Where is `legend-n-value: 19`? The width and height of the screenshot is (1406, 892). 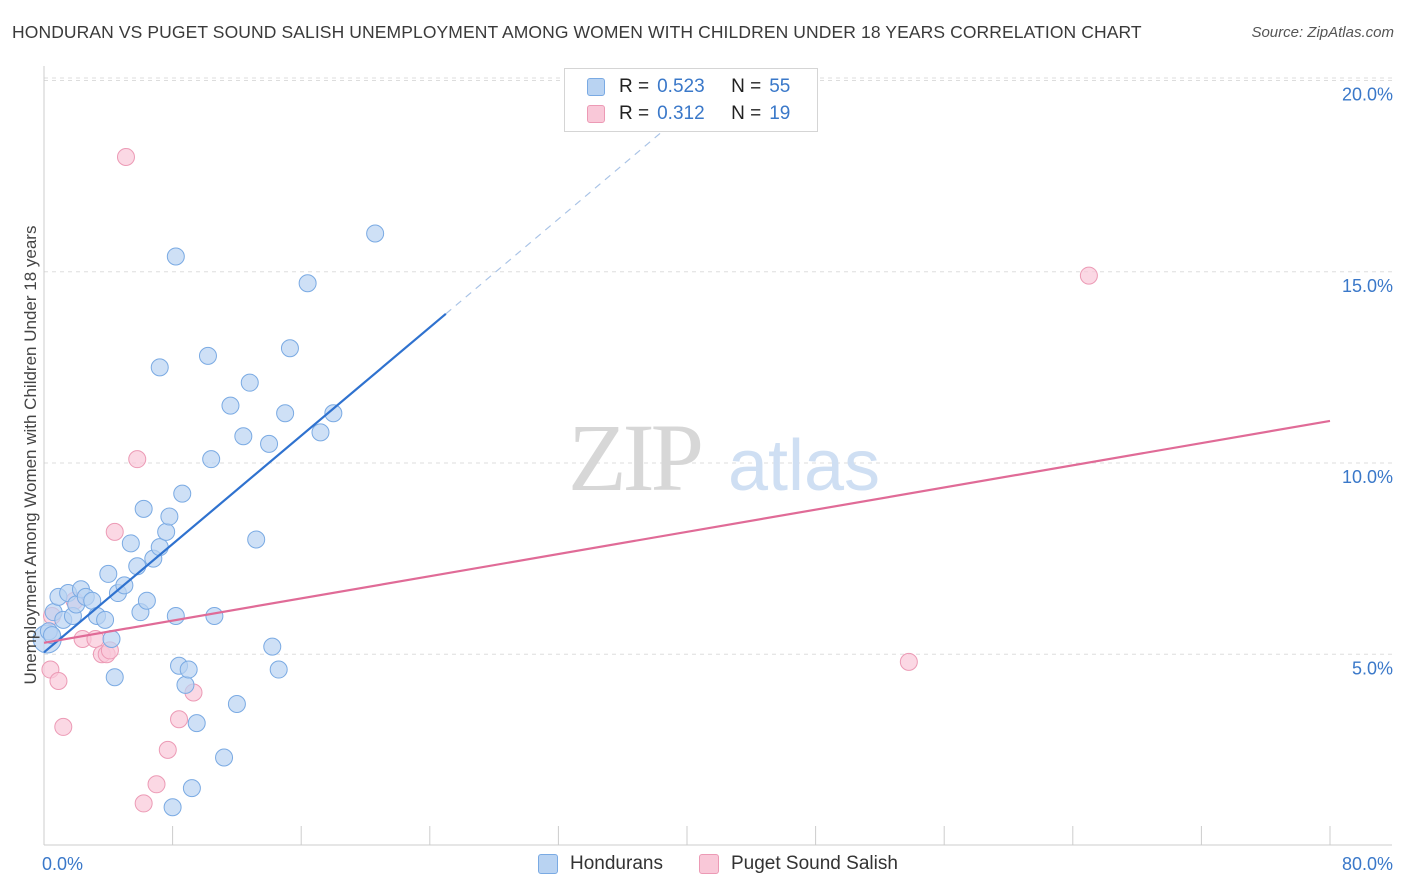 legend-n-value: 19 is located at coordinates (780, 113).